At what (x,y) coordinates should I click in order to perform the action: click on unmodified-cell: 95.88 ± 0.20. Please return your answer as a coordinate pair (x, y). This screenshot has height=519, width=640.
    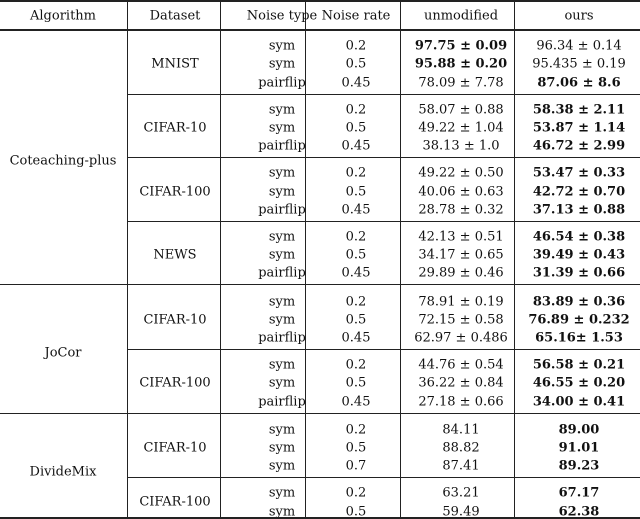
    Looking at the image, I should click on (461, 64).